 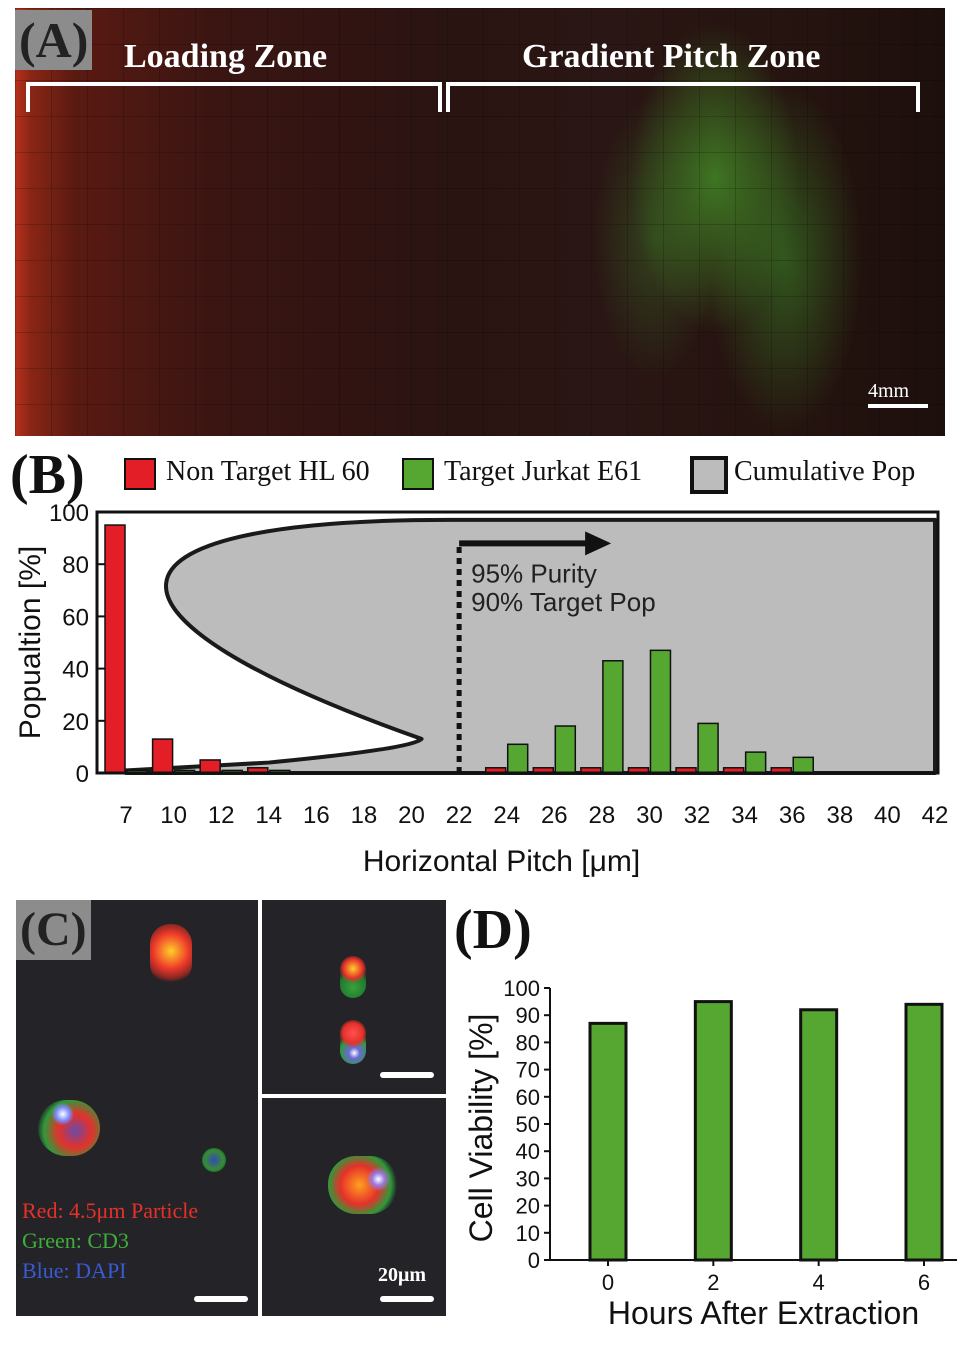 What do you see at coordinates (935, 815) in the screenshot?
I see `x-tick-label-42: 42` at bounding box center [935, 815].